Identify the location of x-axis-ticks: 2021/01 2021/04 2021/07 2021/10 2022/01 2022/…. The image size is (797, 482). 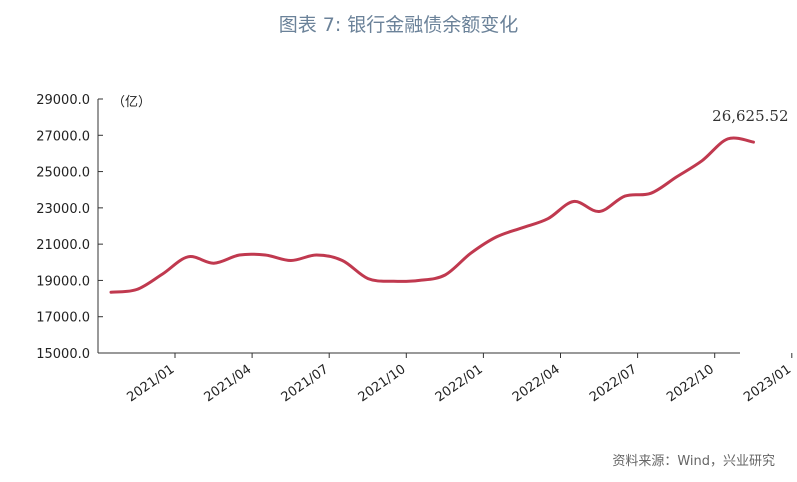
(459, 379).